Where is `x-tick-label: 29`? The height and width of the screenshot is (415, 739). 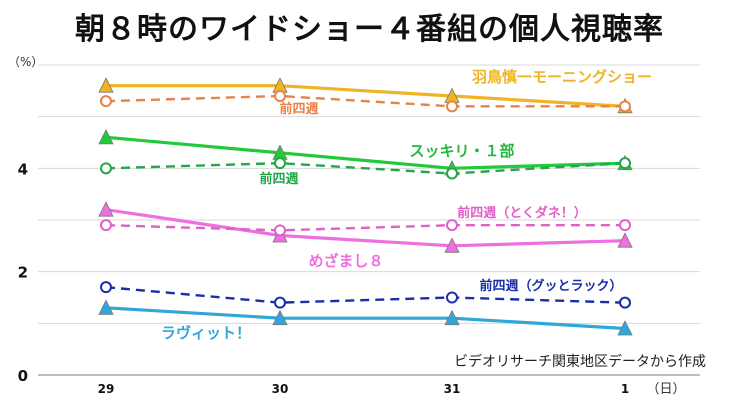
x-tick-label: 29 is located at coordinates (106, 389).